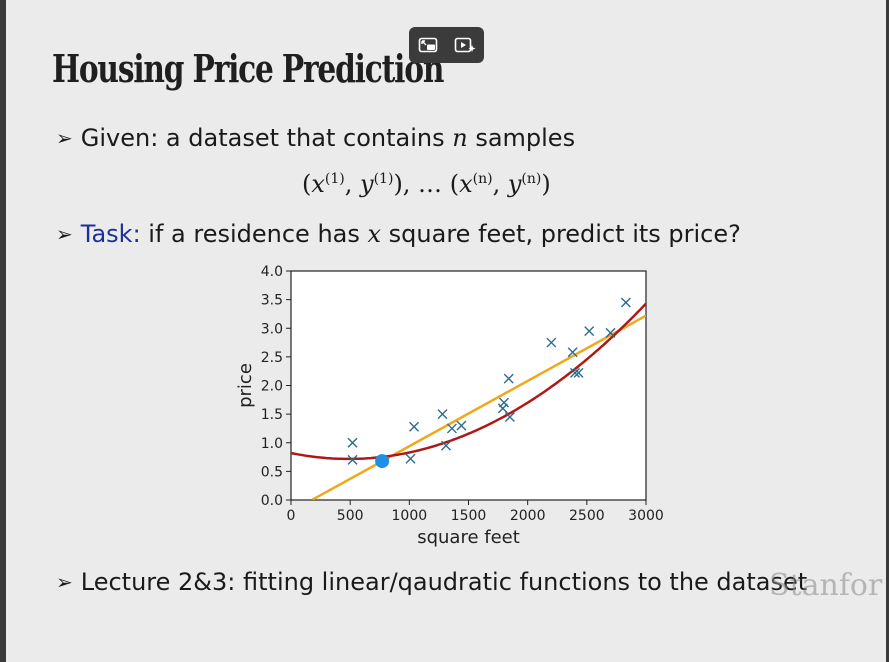  Describe the element at coordinates (272, 387) in the screenshot. I see `y-tick-label: 2.0` at that location.